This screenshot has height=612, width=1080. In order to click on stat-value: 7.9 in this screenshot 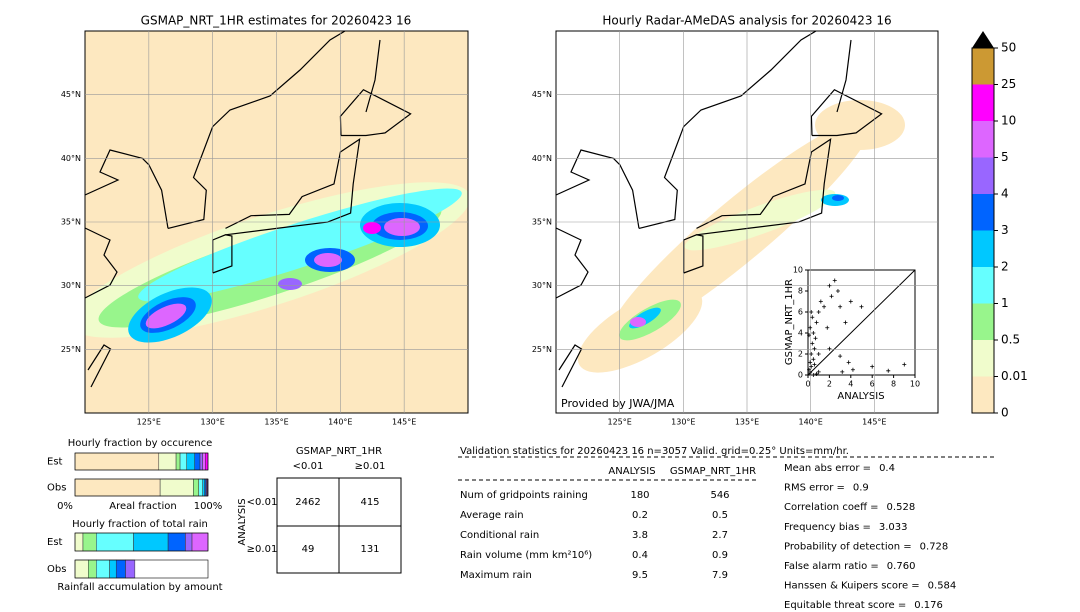, I will do `click(720, 575)`.